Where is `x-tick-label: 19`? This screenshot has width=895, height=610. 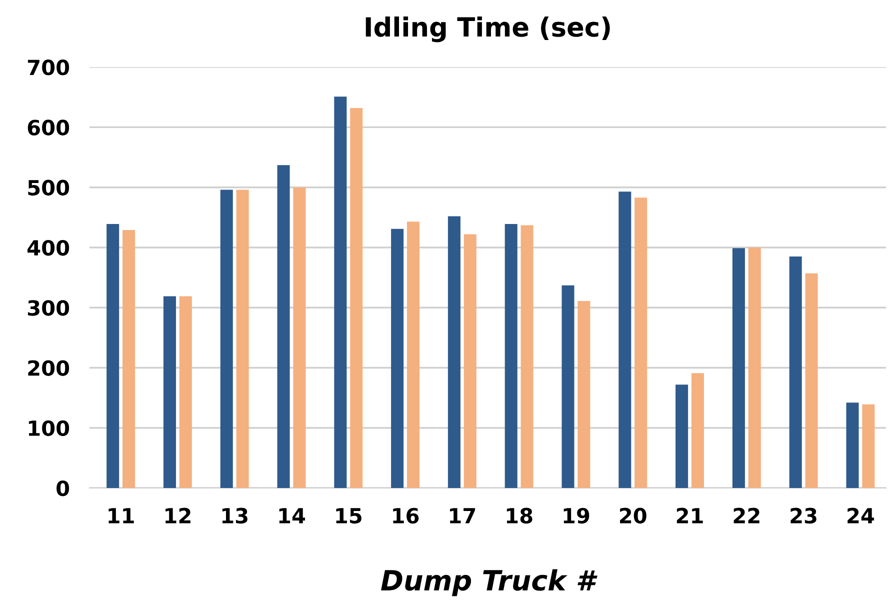 x-tick-label: 19 is located at coordinates (577, 516).